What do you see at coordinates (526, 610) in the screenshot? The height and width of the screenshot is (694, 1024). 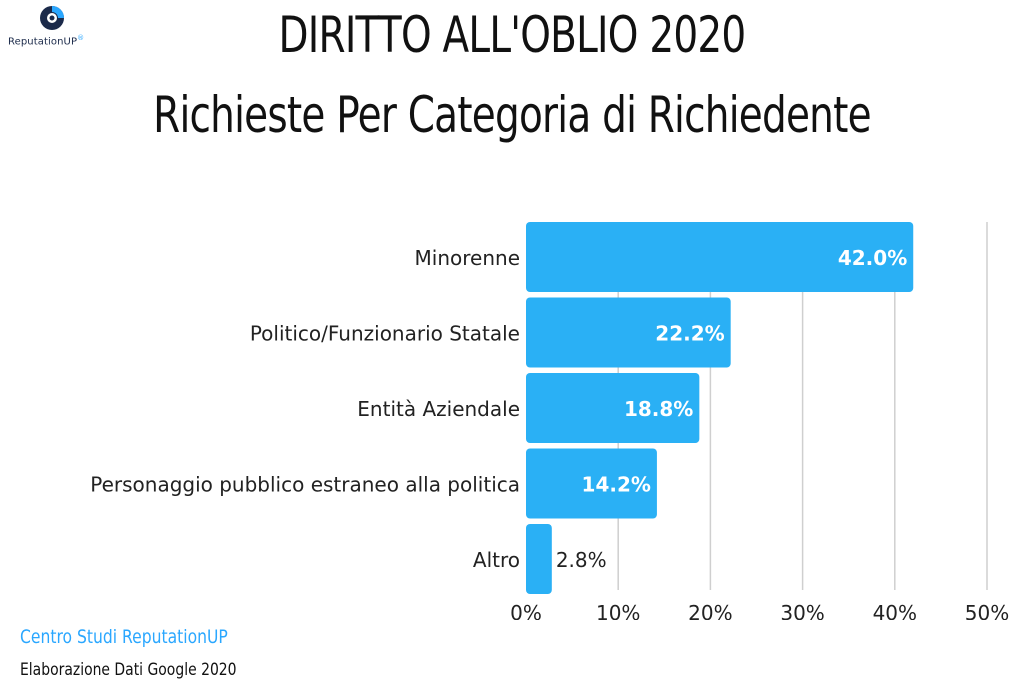 I see `x-tick-0: 0%` at bounding box center [526, 610].